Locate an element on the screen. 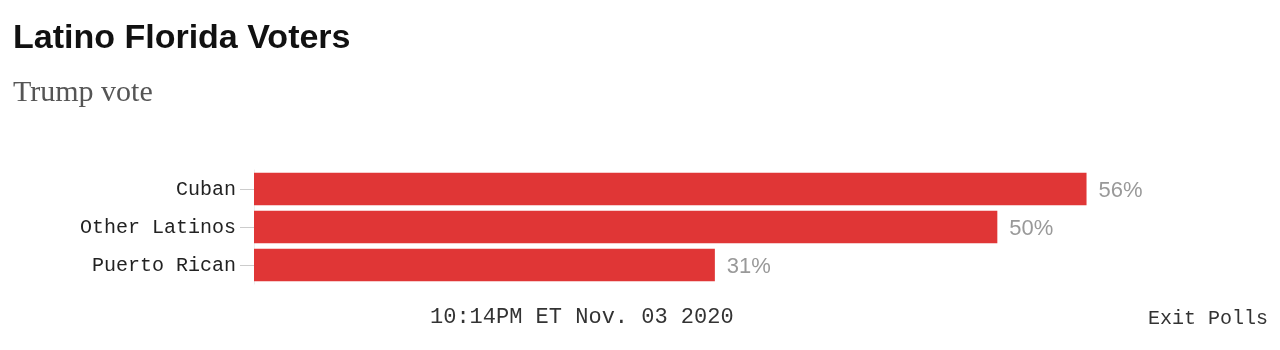 The height and width of the screenshot is (350, 1280). y-tick-label: Cuban is located at coordinates (205, 189).